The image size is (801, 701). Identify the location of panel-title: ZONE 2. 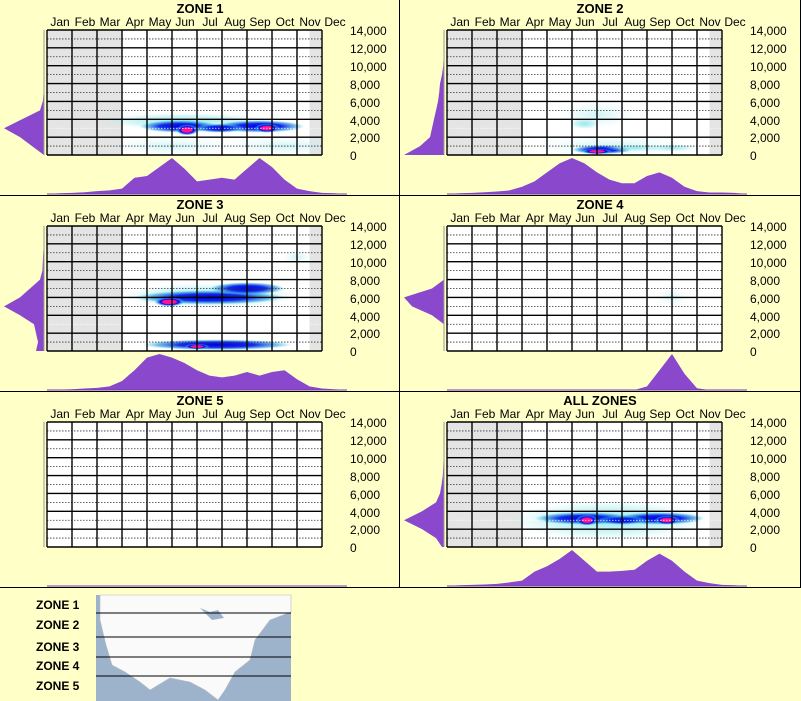
(600, 8).